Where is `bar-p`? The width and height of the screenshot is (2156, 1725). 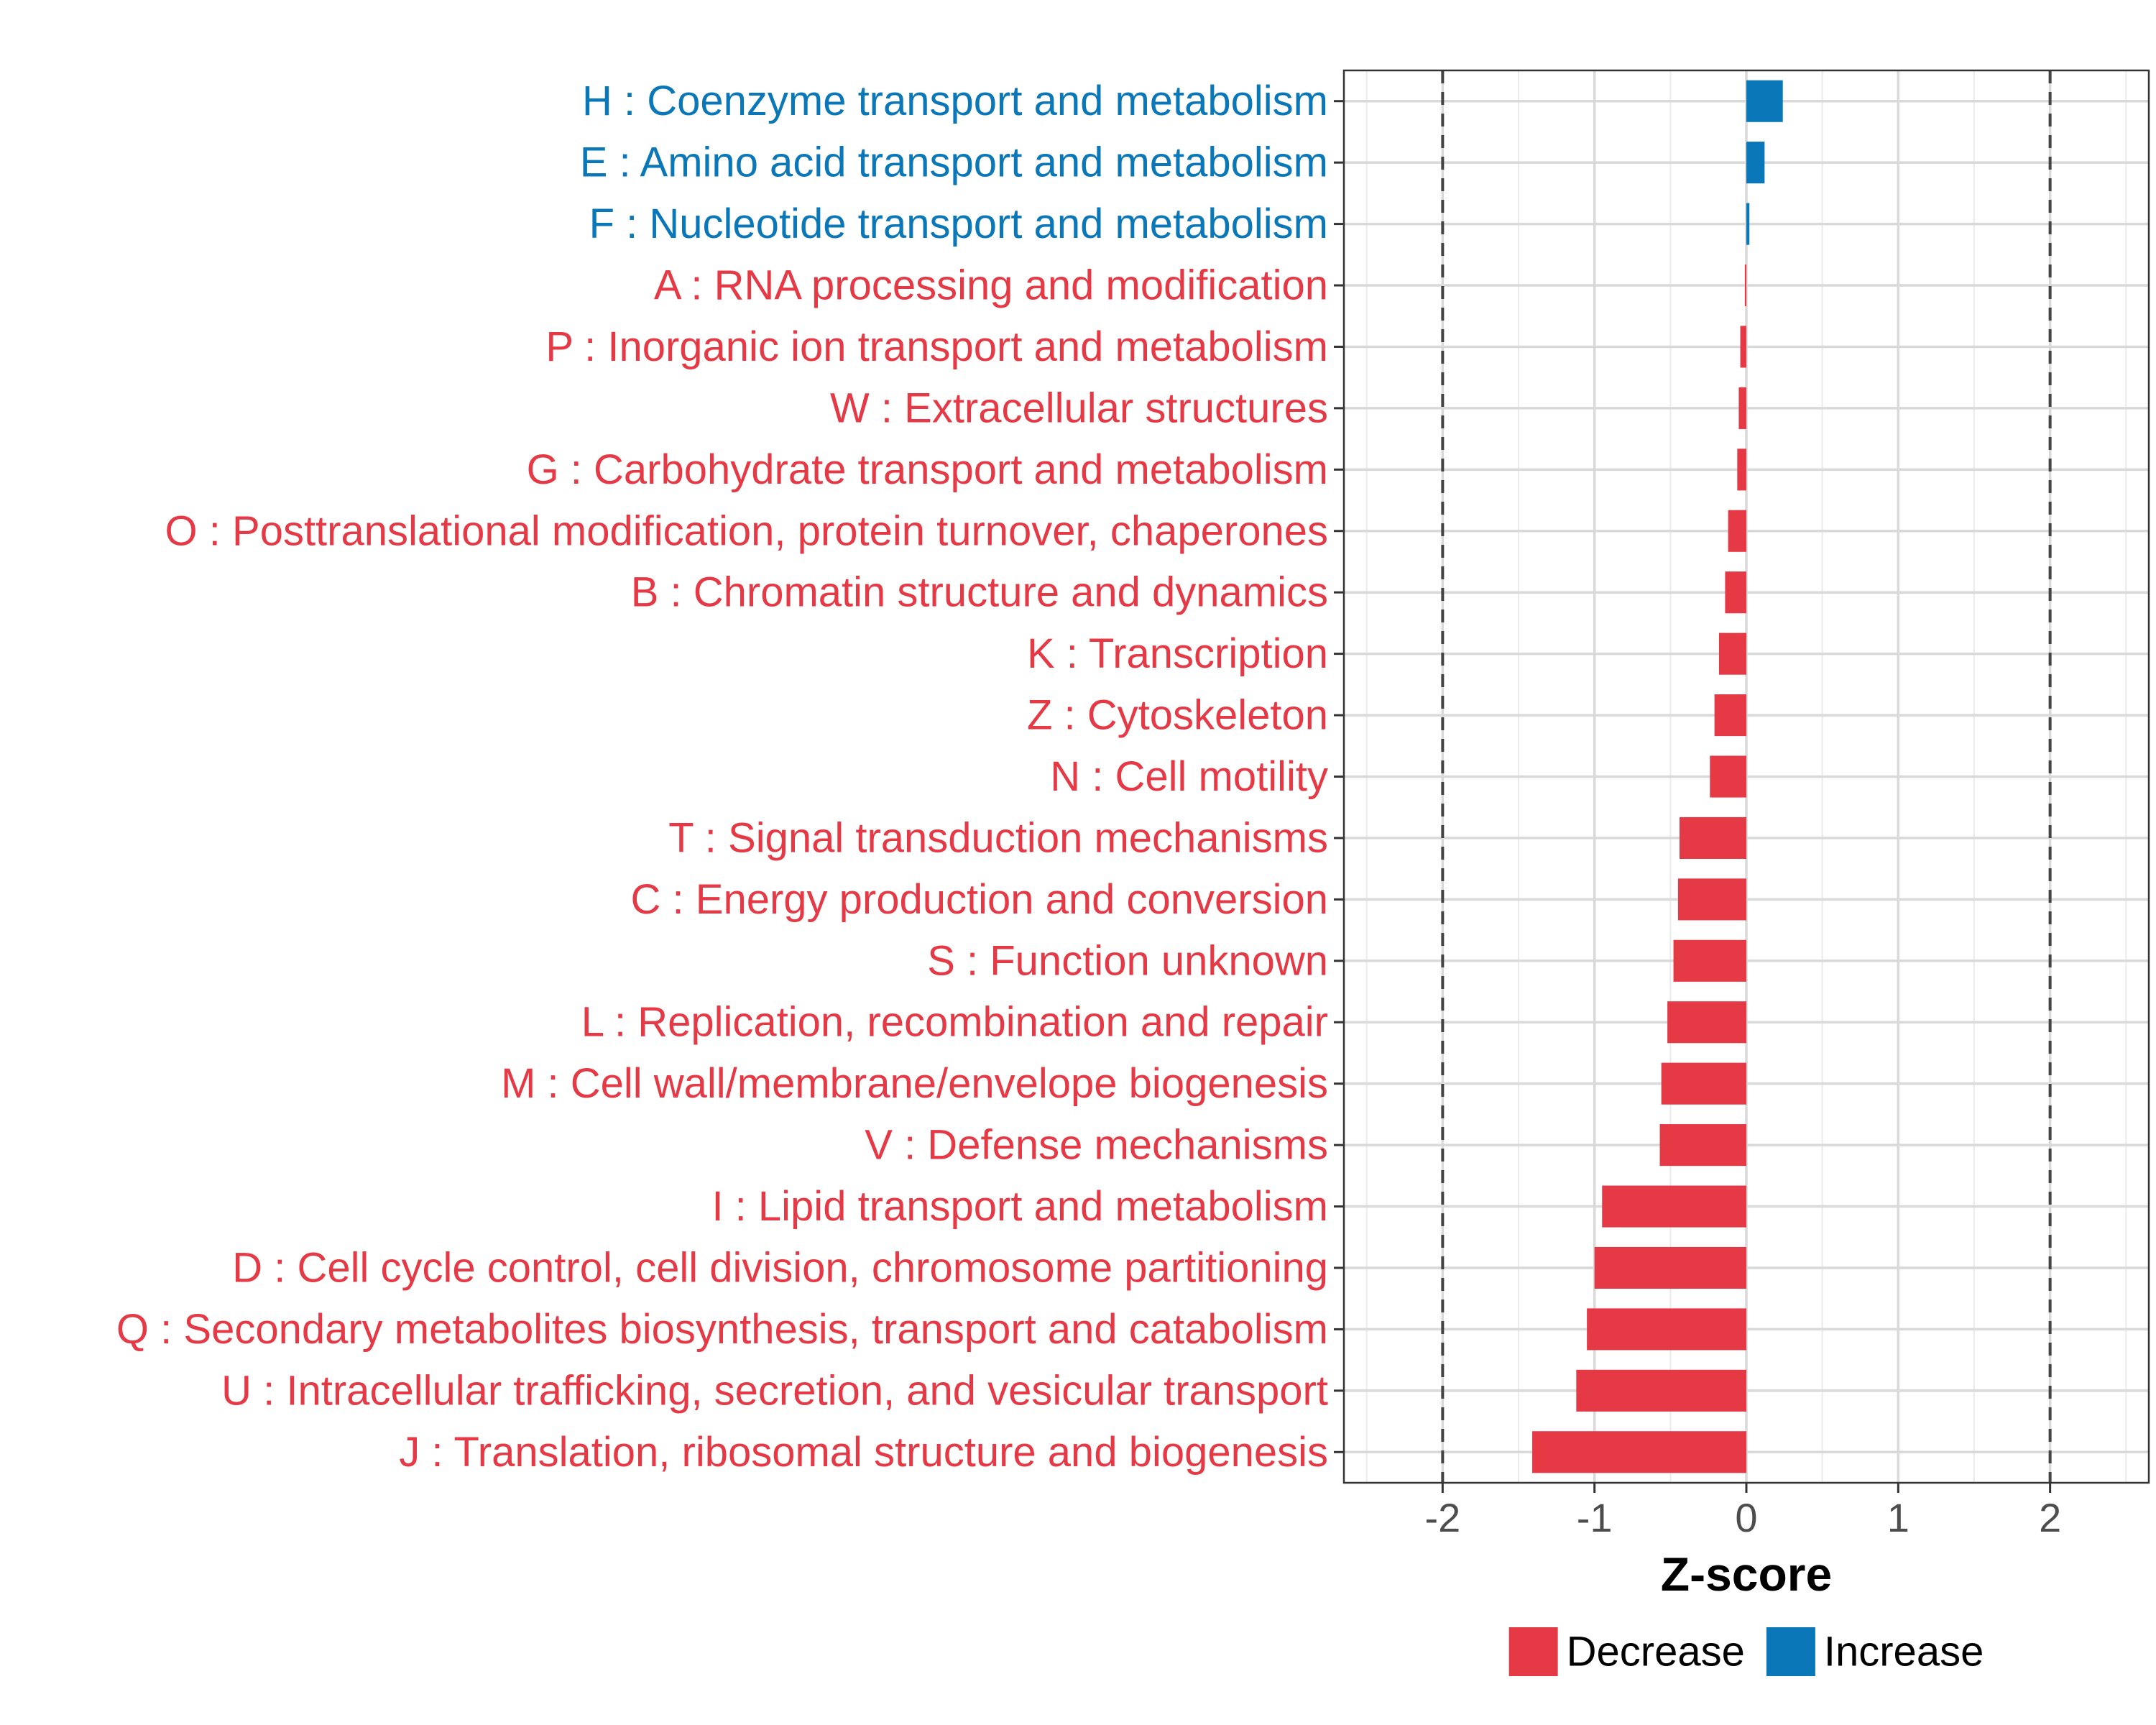
bar-p is located at coordinates (1743, 347).